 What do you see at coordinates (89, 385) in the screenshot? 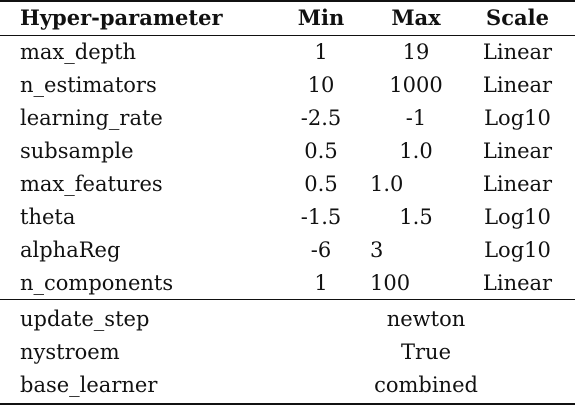
I see `fixed-row-name: base_learner` at bounding box center [89, 385].